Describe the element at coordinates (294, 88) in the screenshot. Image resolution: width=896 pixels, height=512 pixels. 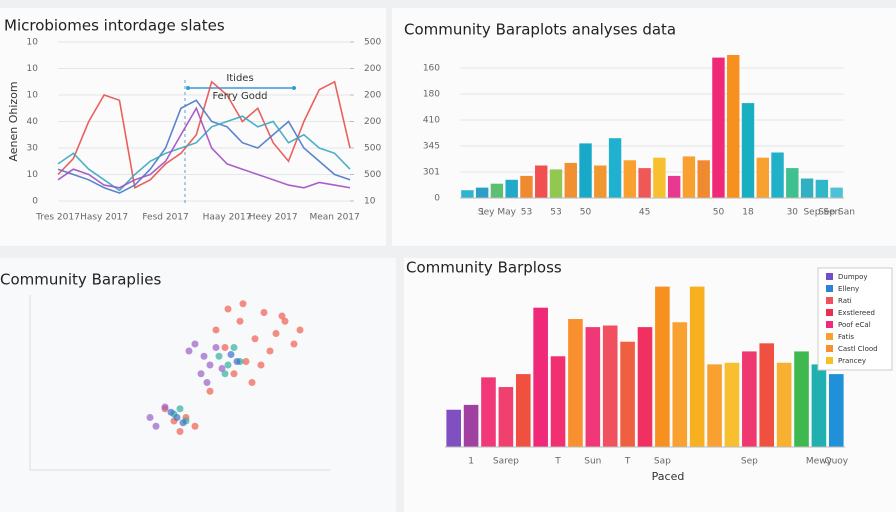
I see `arrow-end` at that location.